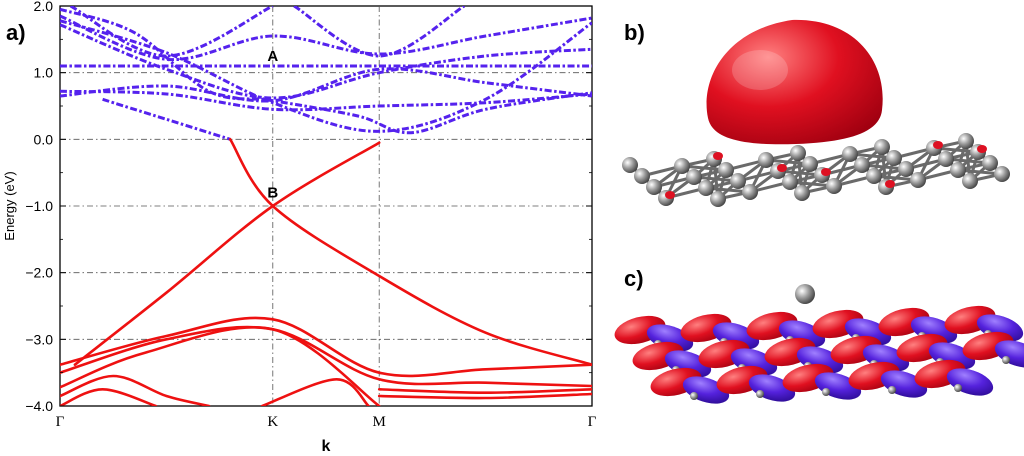 The height and width of the screenshot is (456, 1024). I want to click on y-tick-label: 1.0, so click(44, 73).